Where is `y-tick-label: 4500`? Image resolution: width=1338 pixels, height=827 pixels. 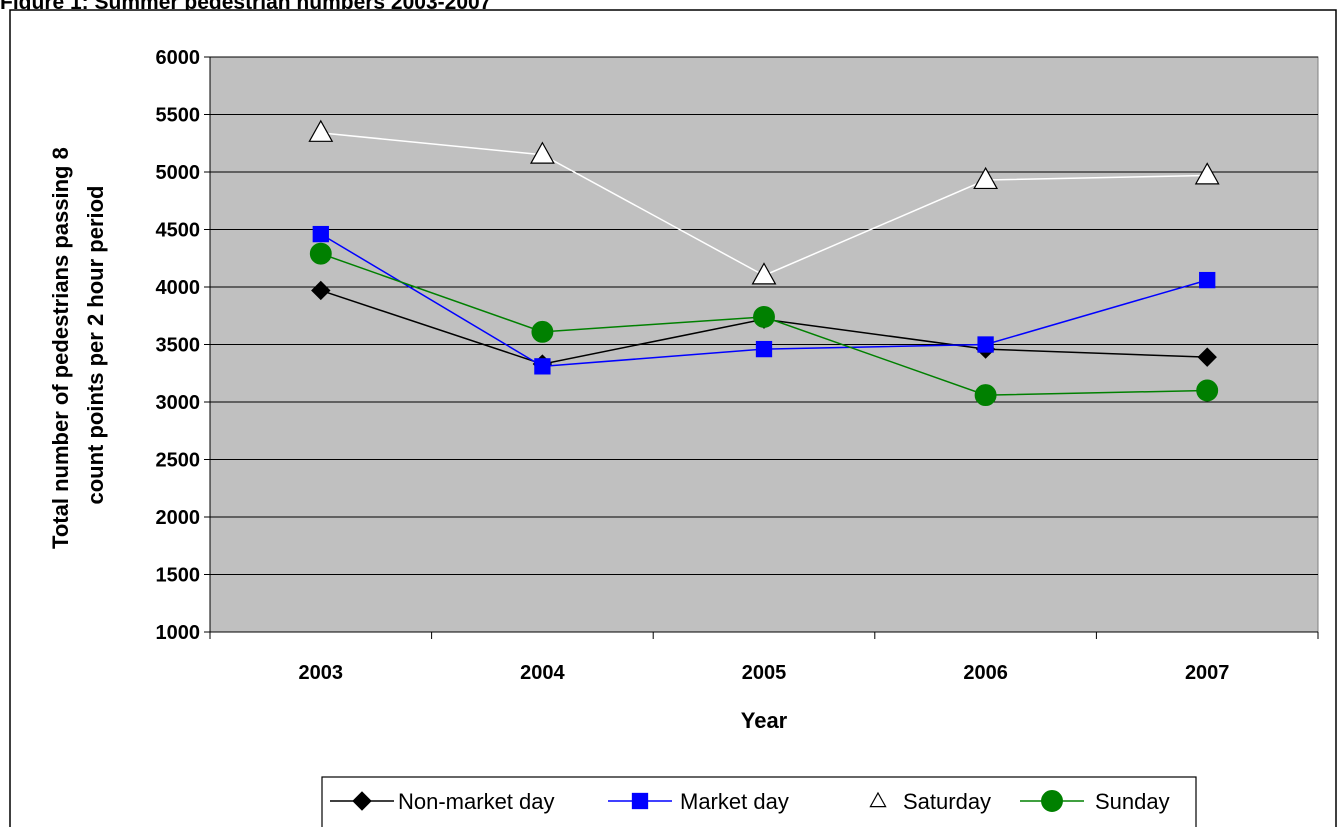
y-tick-label: 4500 is located at coordinates (178, 231).